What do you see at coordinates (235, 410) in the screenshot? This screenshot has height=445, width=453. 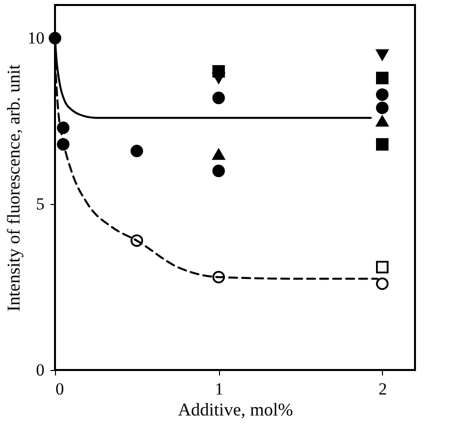 I see `x-axis-title: Additive, mol%` at bounding box center [235, 410].